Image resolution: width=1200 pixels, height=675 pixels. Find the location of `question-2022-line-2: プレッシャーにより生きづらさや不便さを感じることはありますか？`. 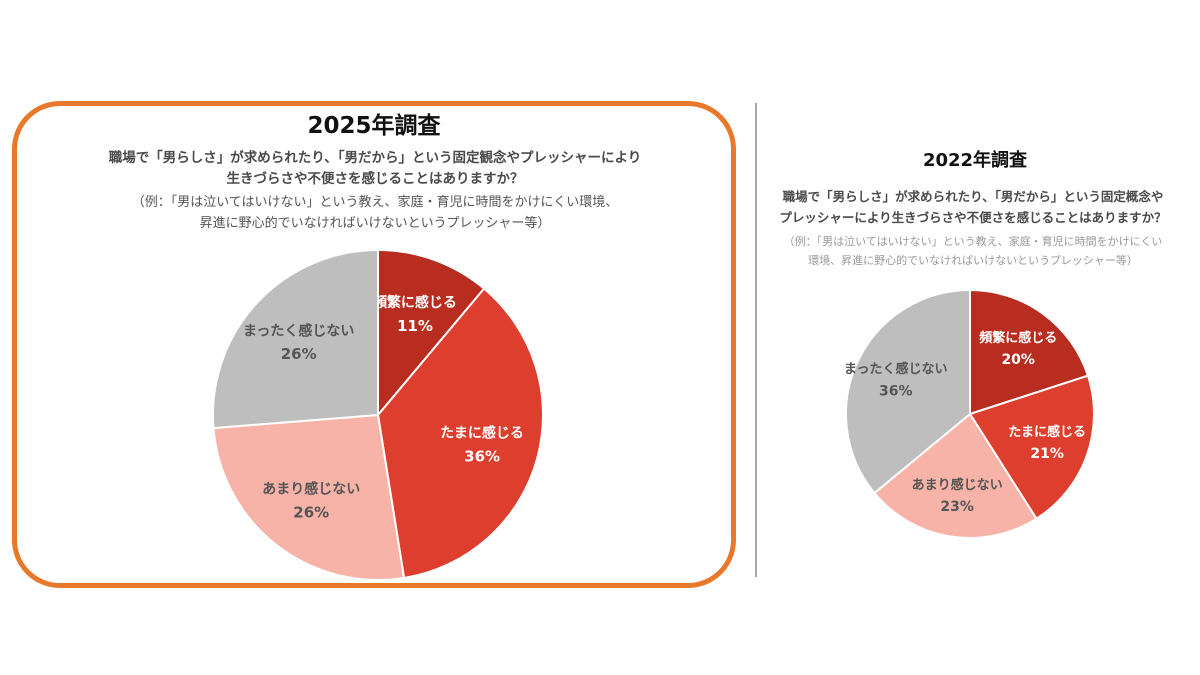

question-2022-line-2: プレッシャーにより生きづらさや不便さを感じることはありますか？ is located at coordinates (973, 217).